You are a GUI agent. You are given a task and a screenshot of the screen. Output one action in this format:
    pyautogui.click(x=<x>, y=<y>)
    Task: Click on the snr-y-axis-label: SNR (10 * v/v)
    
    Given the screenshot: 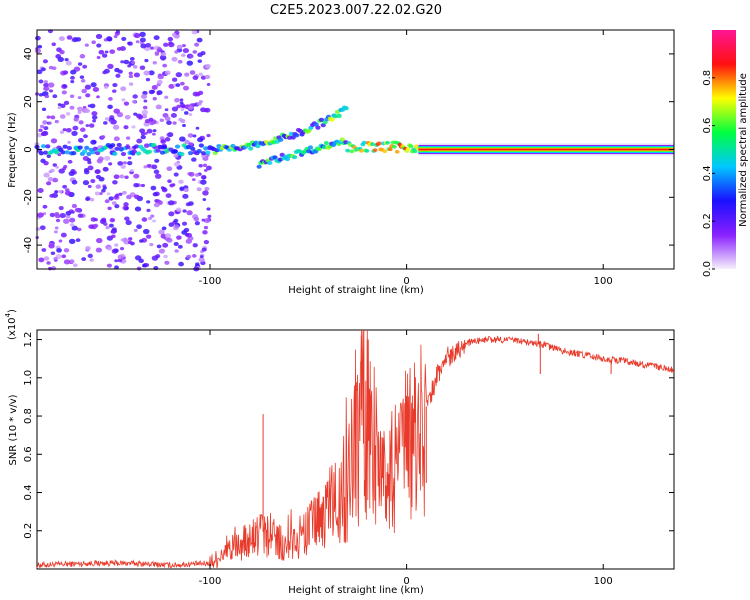 What is the action you would take?
    pyautogui.click(x=13, y=429)
    